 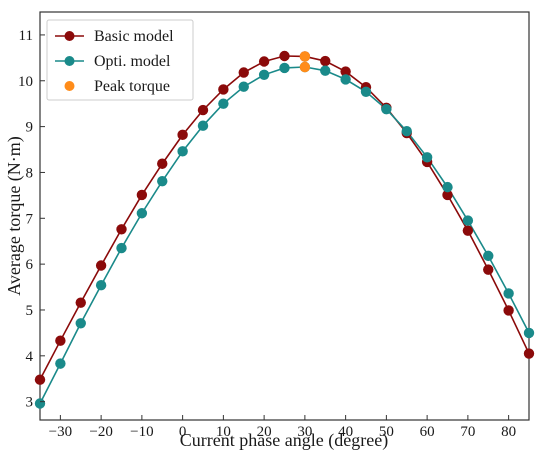 What do you see at coordinates (467, 432) in the screenshot?
I see `x-tick-label: 70` at bounding box center [467, 432].